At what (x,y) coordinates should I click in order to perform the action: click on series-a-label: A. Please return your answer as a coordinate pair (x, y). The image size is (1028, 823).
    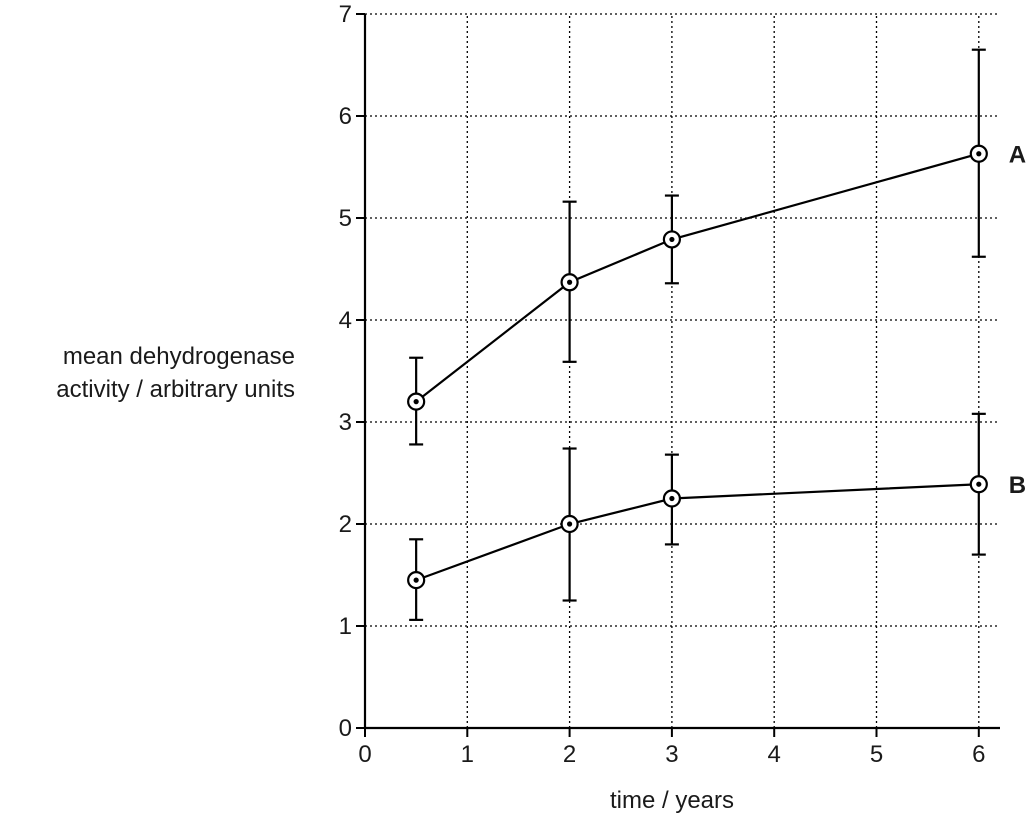
    Looking at the image, I should click on (1017, 155).